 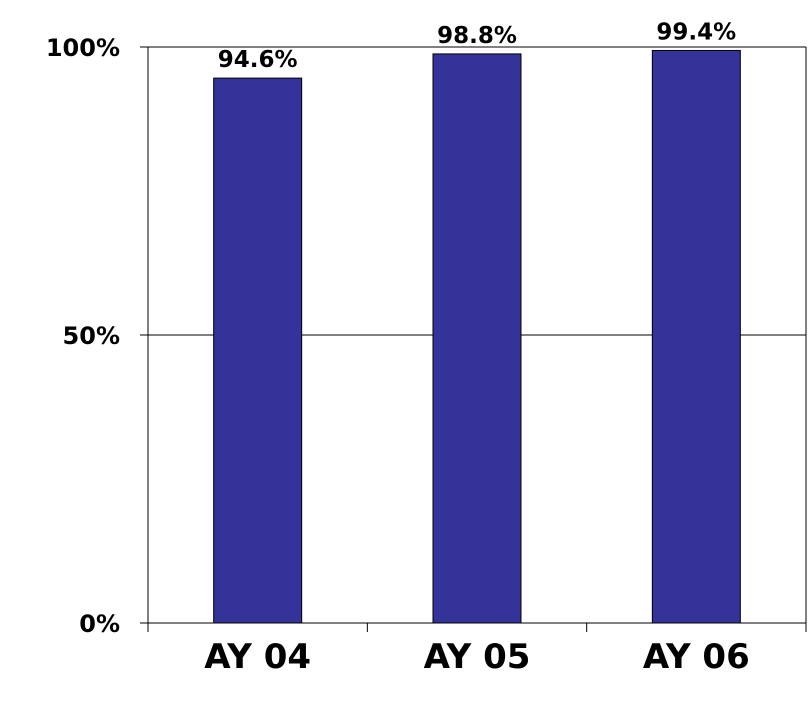 I want to click on data-label: 99.4%, so click(x=696, y=32).